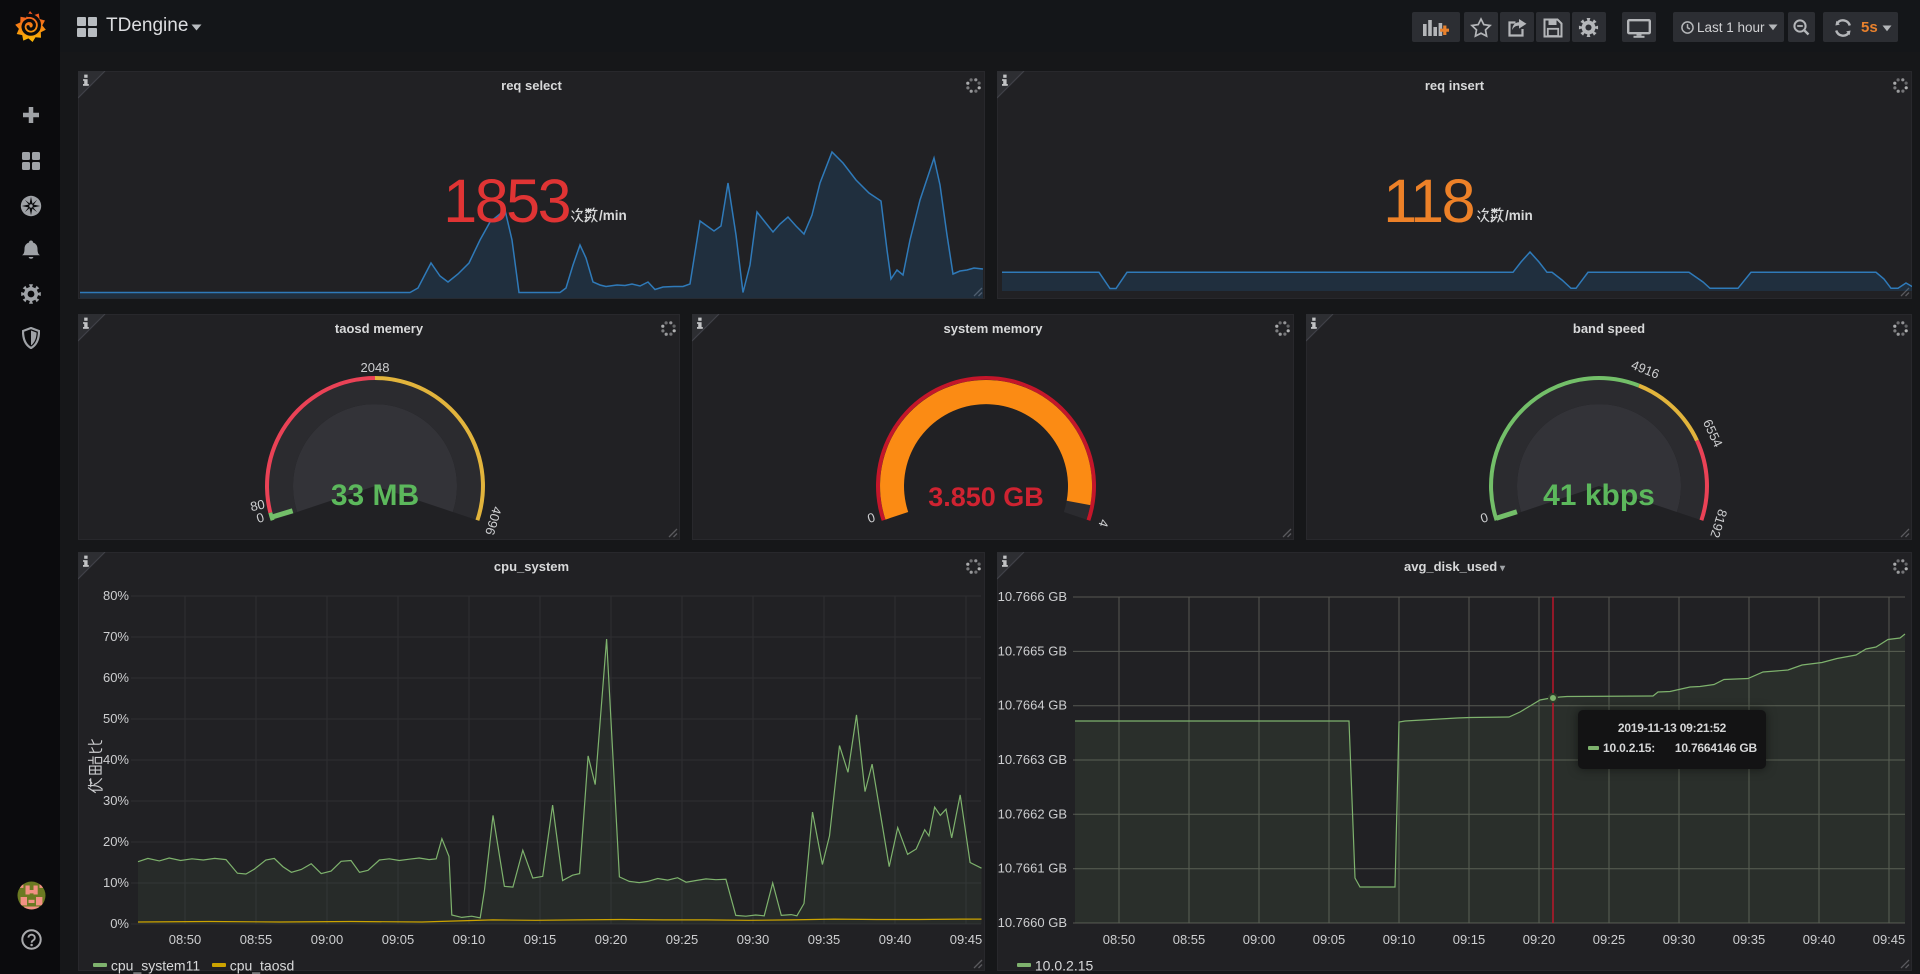  Describe the element at coordinates (1718, 524) in the screenshot. I see `svg-text: 8192` at that location.